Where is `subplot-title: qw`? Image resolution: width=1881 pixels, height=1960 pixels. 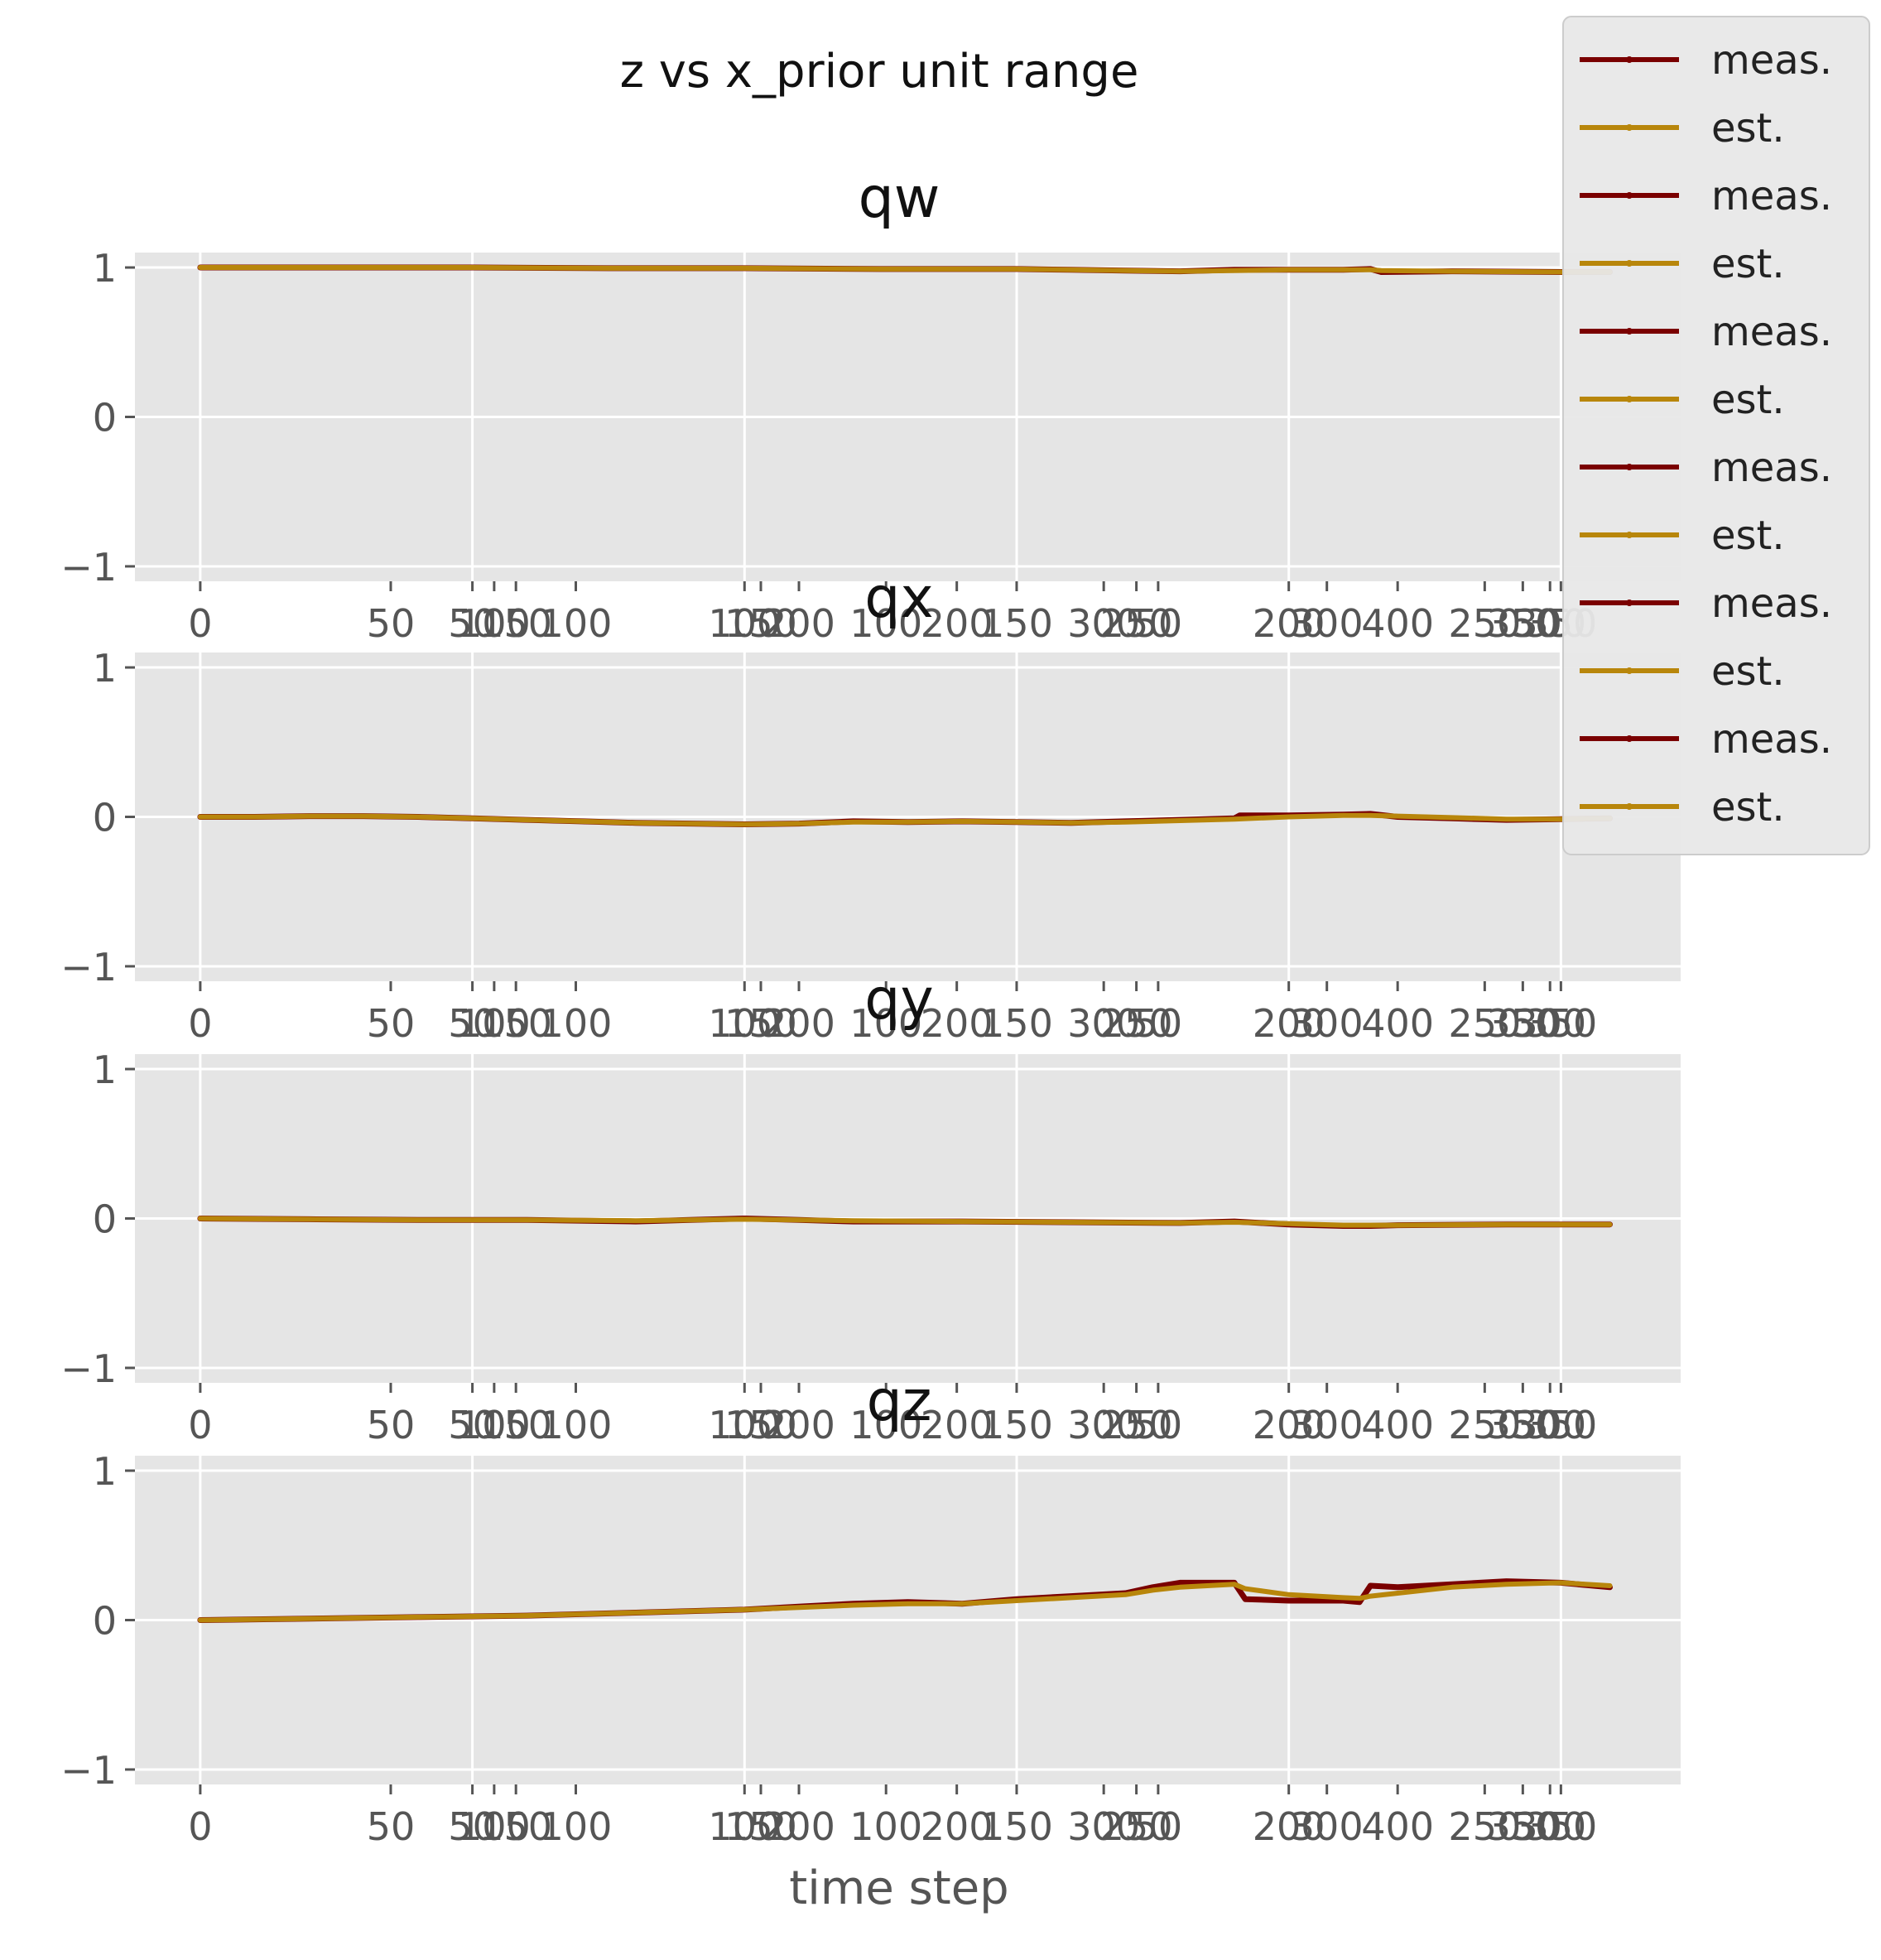 subplot-title: qw is located at coordinates (899, 198).